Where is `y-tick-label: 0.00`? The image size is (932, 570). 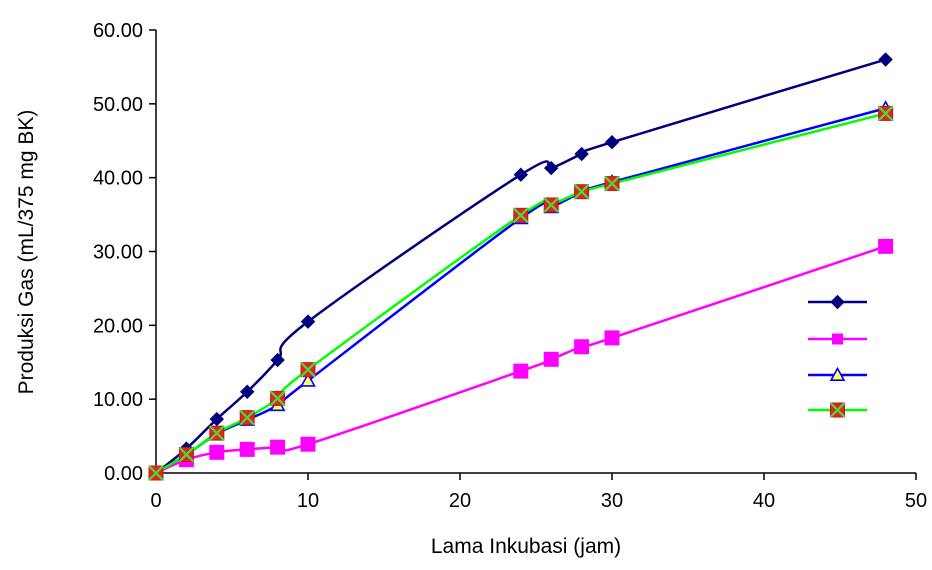
y-tick-label: 0.00 is located at coordinates (123, 474).